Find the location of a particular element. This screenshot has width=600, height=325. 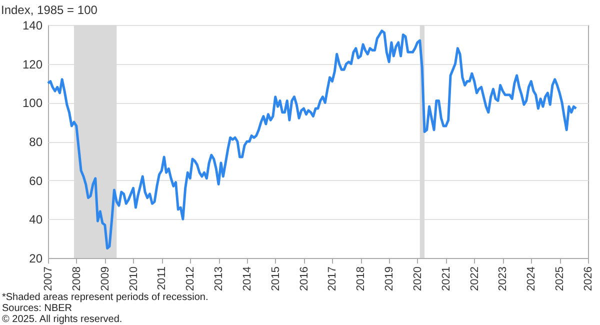

x-tick-label: 2012 is located at coordinates (190, 278).